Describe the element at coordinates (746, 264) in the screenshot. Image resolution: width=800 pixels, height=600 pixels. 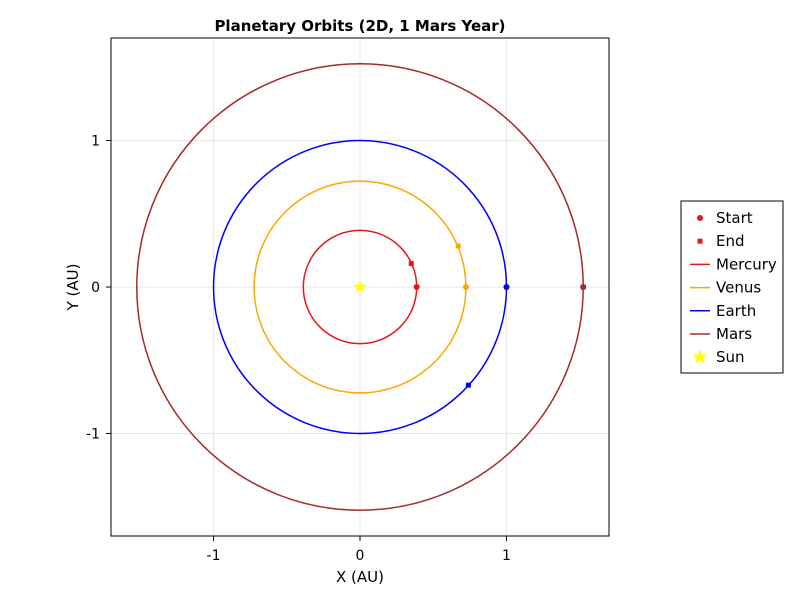
I see `legend-label-mercury: Mercury` at that location.